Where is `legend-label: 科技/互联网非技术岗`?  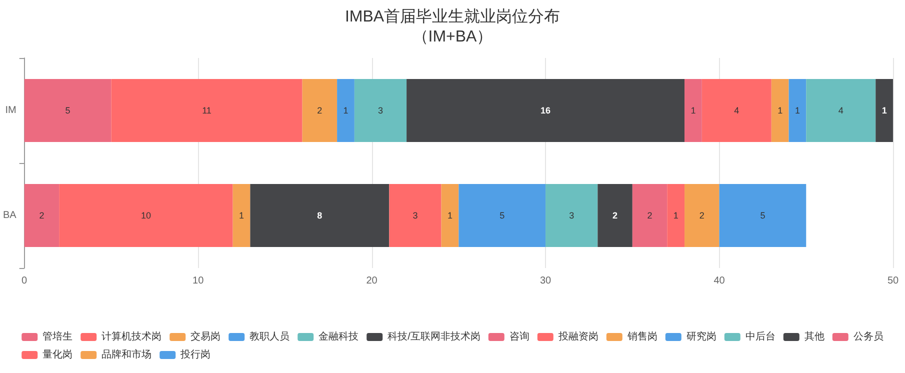 legend-label: 科技/互联网非技术岗 is located at coordinates (434, 336).